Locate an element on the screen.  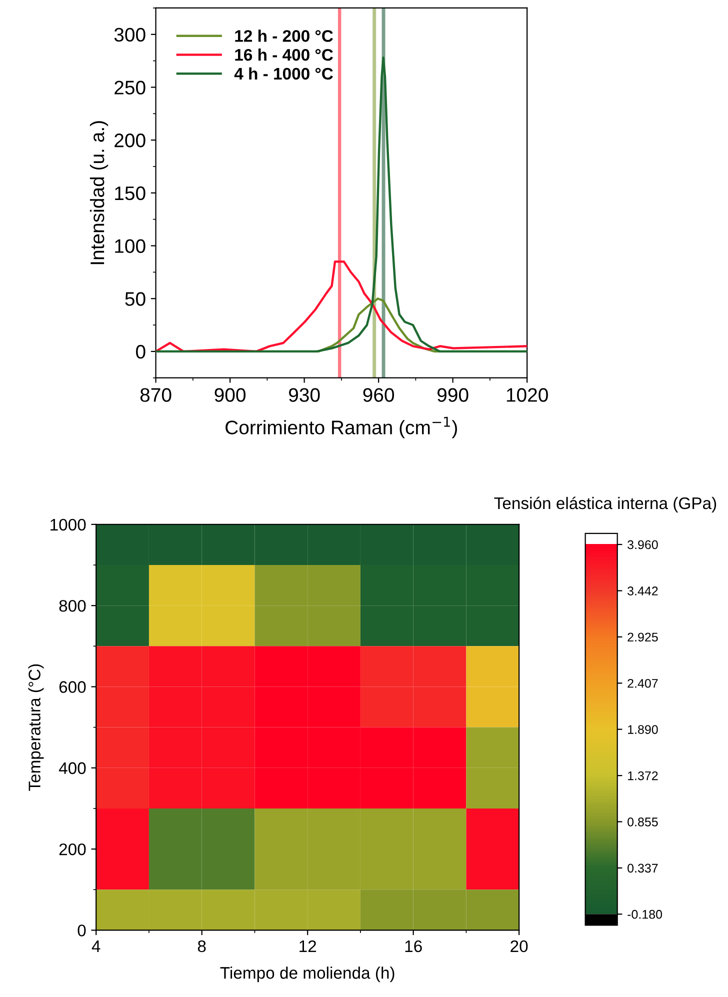
y-tick-label: 1000 is located at coordinates (68, 524).